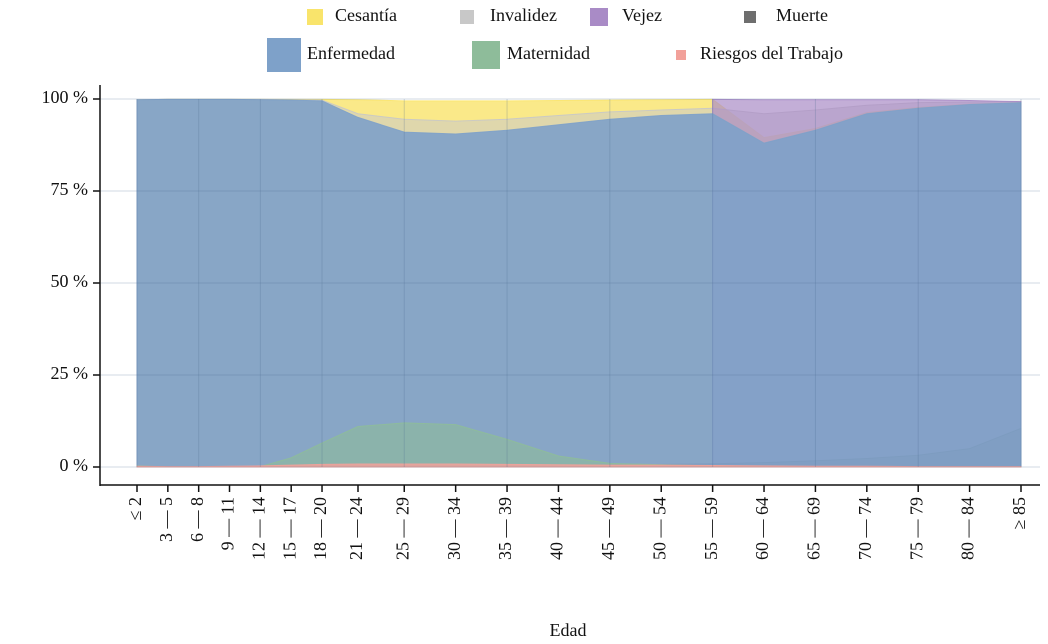 The image size is (1048, 644). What do you see at coordinates (228, 523) in the screenshot?
I see `x-tick-label: 9 — 11` at bounding box center [228, 523].